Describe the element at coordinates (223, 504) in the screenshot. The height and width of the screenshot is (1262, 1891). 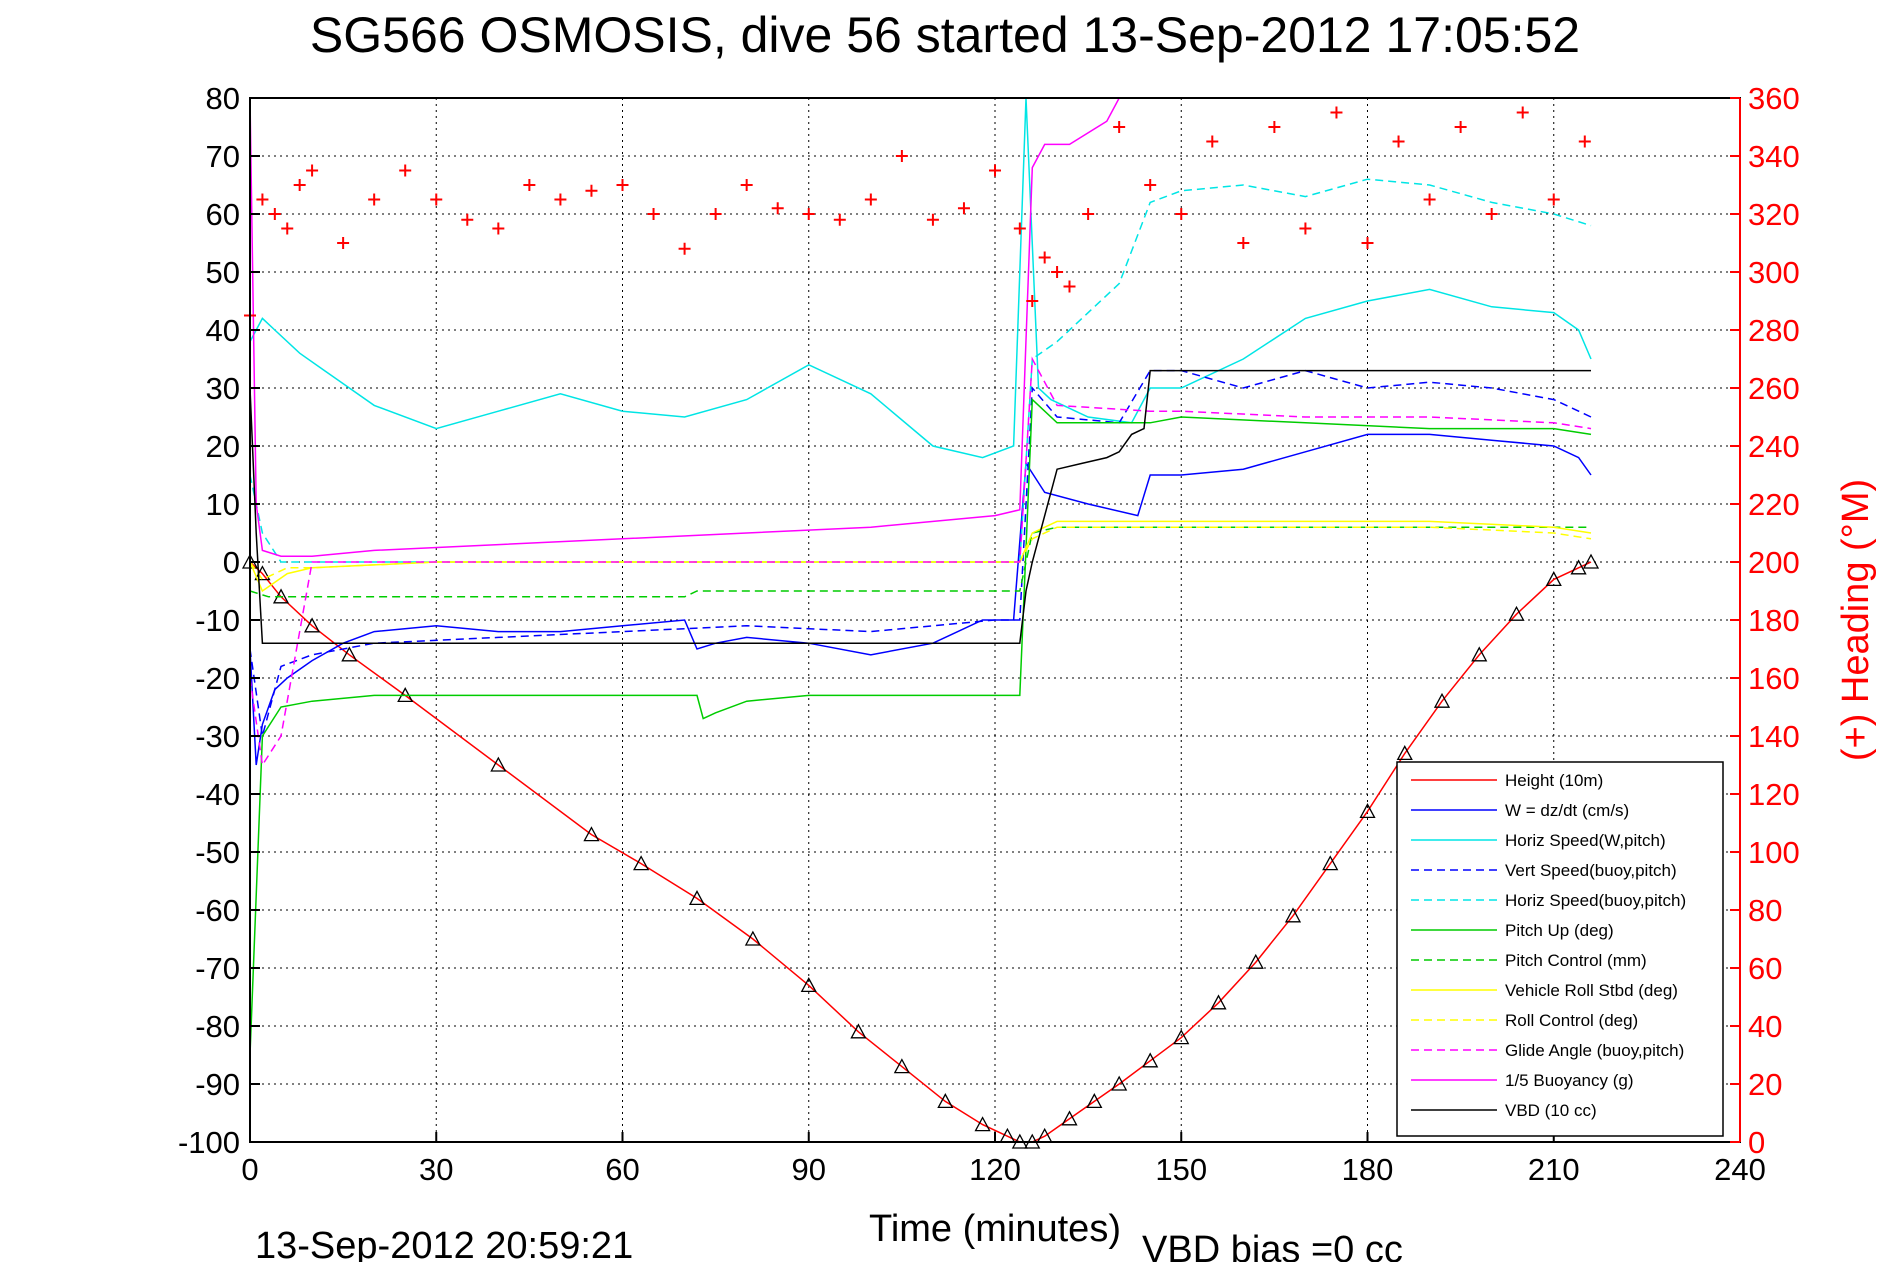
I see `y-tick-label: 10` at that location.